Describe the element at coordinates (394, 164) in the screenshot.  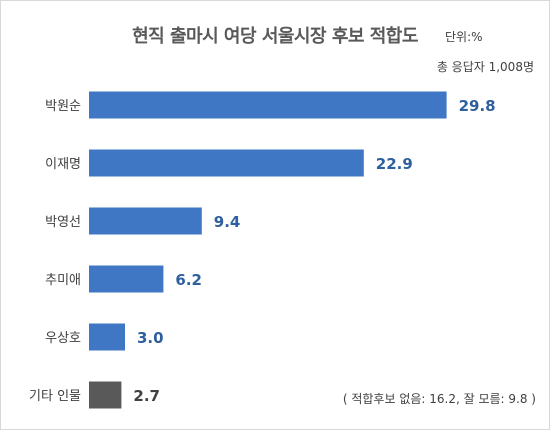
I see `value-label: 22.9` at that location.